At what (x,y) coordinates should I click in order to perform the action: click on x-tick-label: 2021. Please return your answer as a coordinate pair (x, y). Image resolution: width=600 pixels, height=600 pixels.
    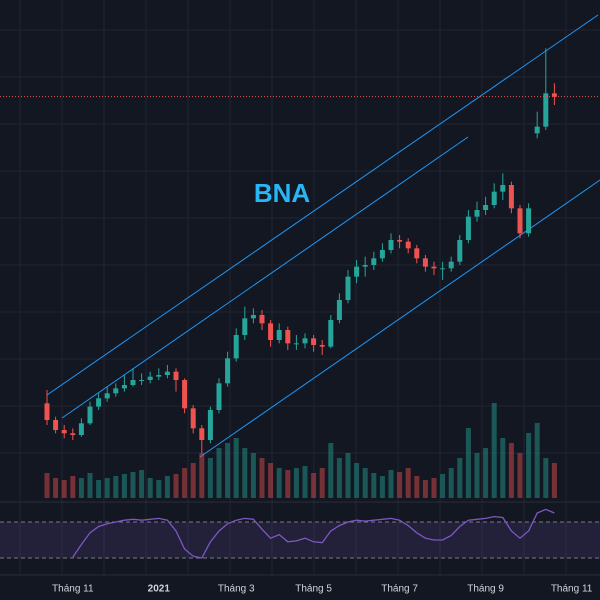
    Looking at the image, I should click on (159, 589).